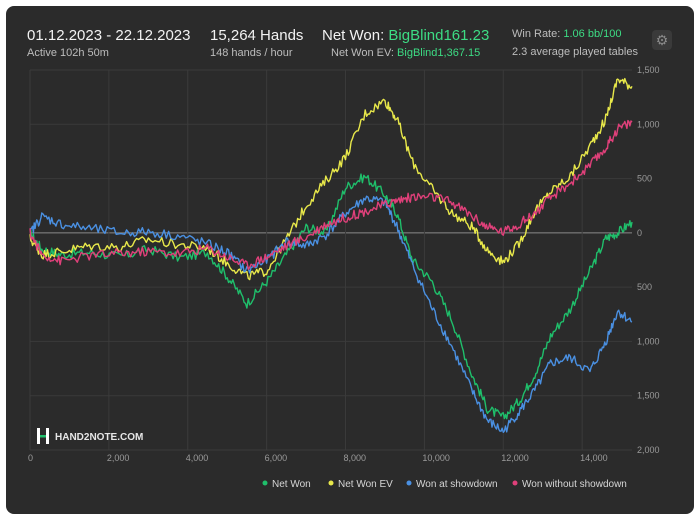 Image resolution: width=700 pixels, height=520 pixels. What do you see at coordinates (574, 484) in the screenshot?
I see `legend-label: Won without showdown` at bounding box center [574, 484].